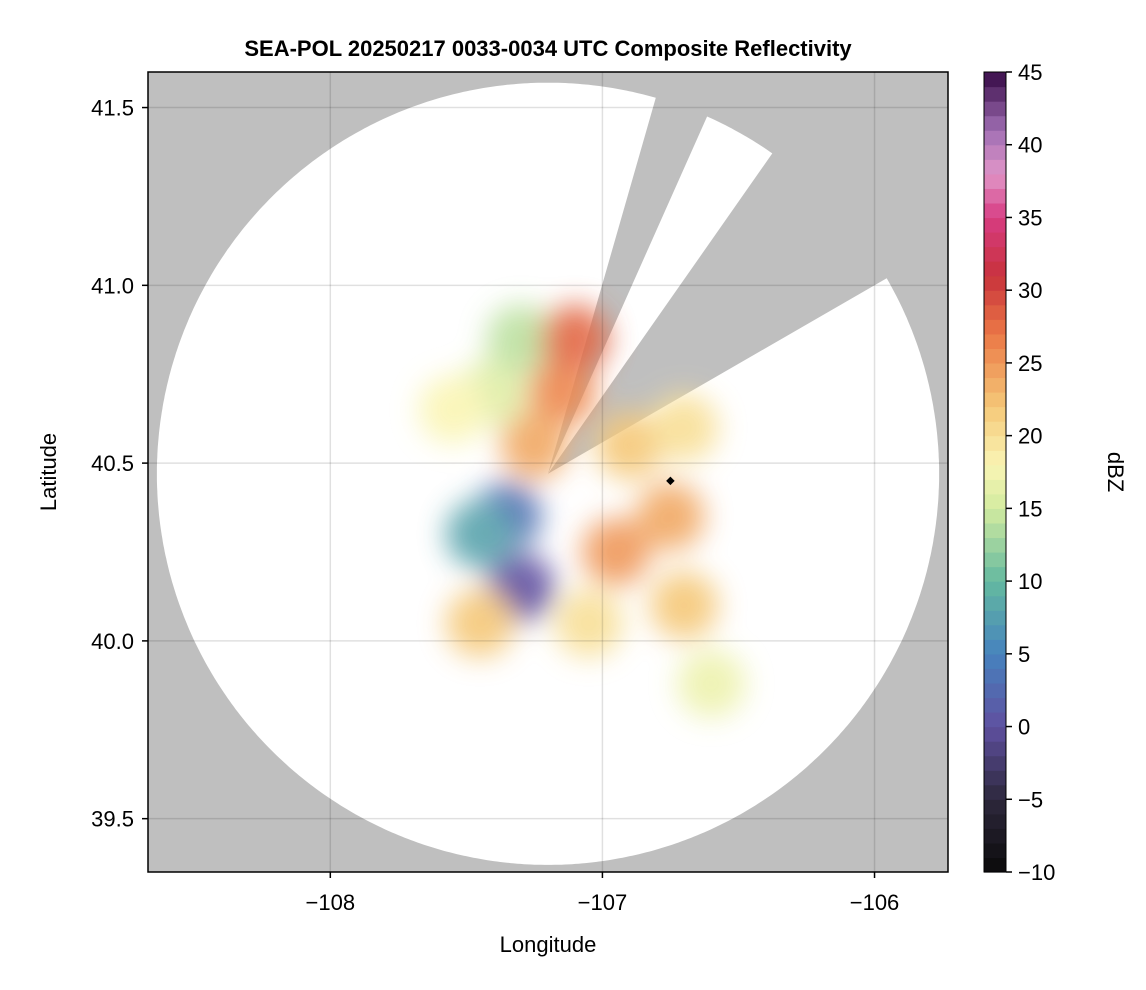 Image resolution: width=1146 pixels, height=990 pixels. I want to click on colorbar-tick-label: −5, so click(1030, 799).